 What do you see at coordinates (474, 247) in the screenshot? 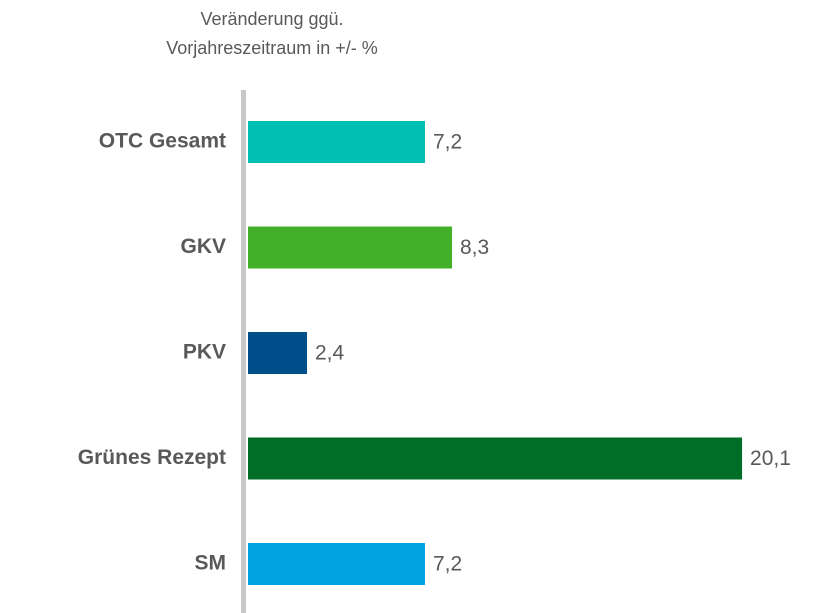
I see `value-label: 8,3` at bounding box center [474, 247].